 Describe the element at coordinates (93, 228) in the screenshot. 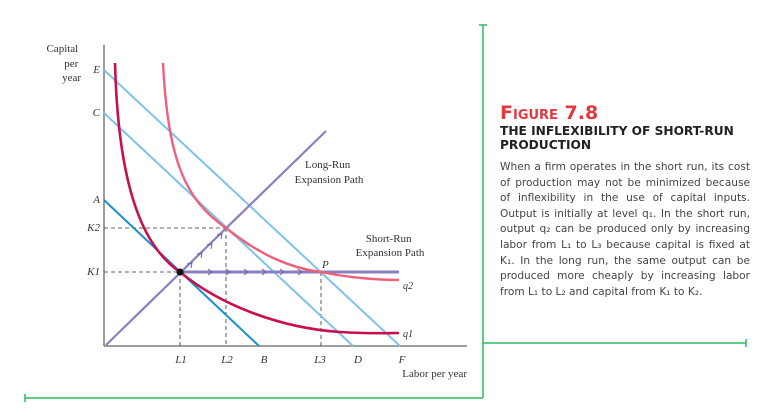

I see `tick-k2: K2` at that location.